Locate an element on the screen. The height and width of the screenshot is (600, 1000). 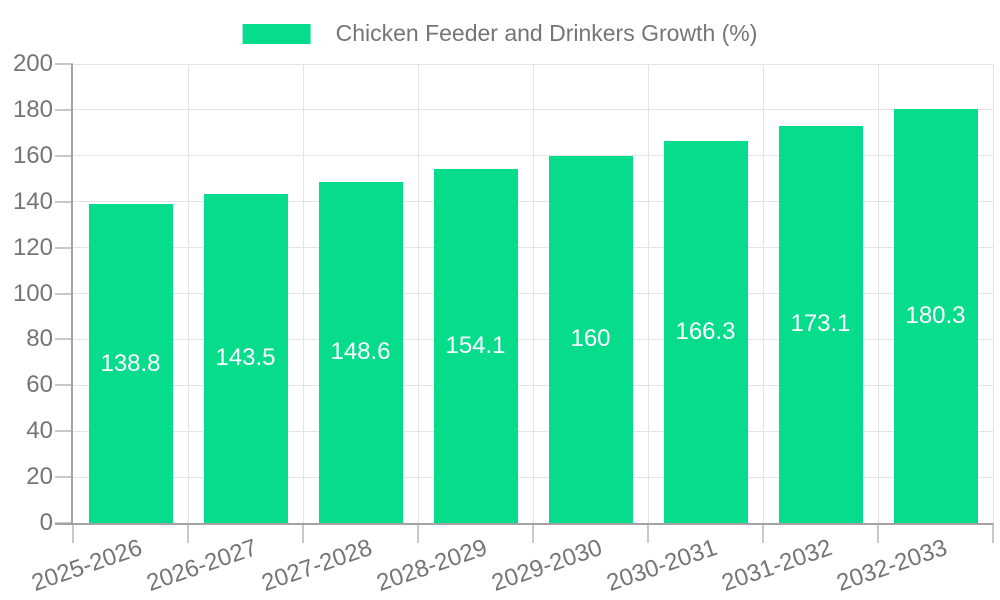
bar-2031-2032: 173.1 is located at coordinates (820, 324).